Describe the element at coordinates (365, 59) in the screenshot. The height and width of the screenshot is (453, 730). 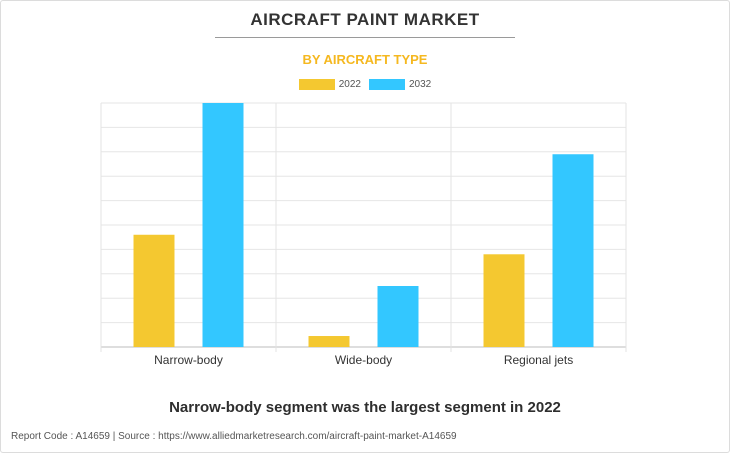
I see `chart-subtitle: BY AIRCRAFT TYPE` at that location.